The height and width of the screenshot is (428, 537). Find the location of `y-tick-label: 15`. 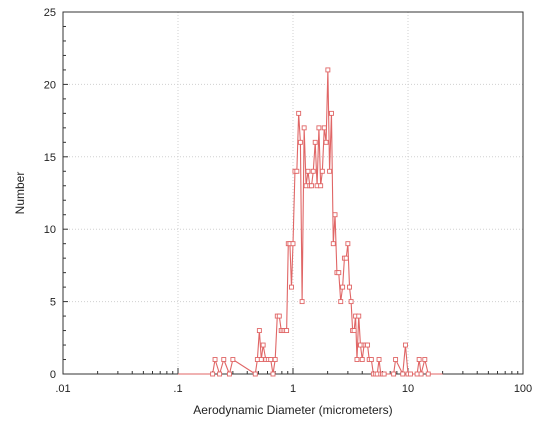

y-tick-label: 15 is located at coordinates (50, 158).